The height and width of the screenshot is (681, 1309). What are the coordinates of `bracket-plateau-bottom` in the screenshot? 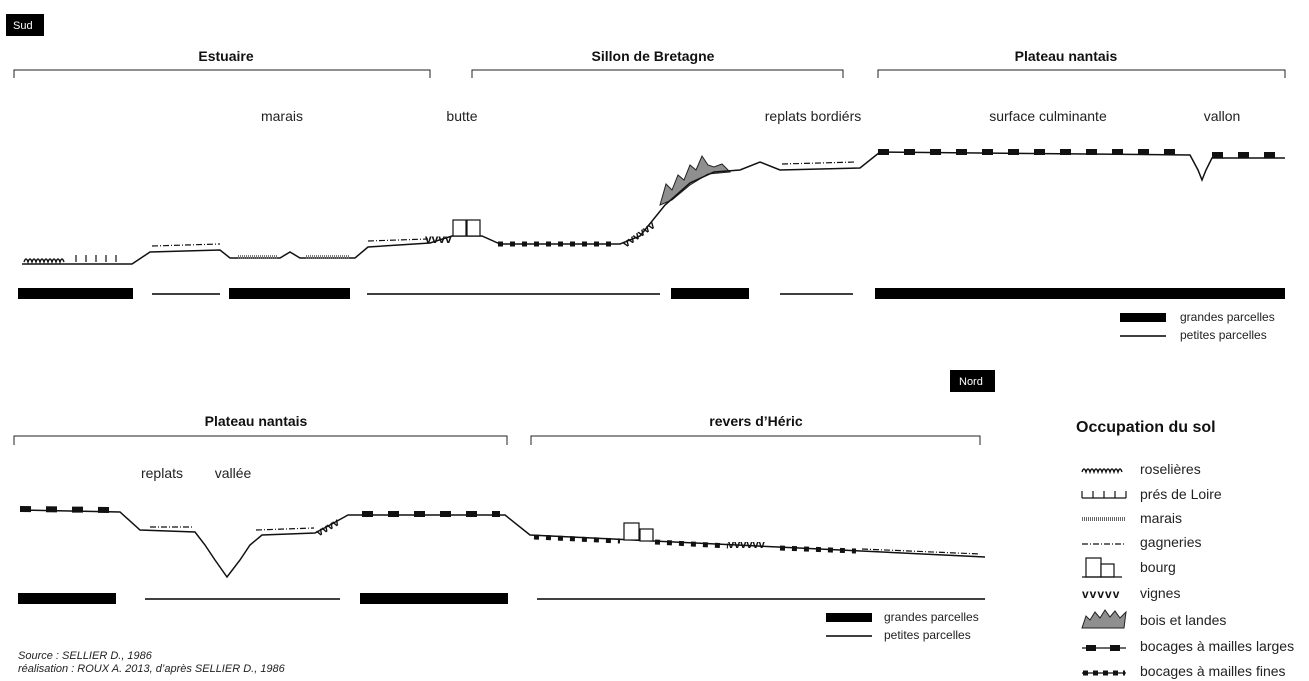 It's located at (260, 440).